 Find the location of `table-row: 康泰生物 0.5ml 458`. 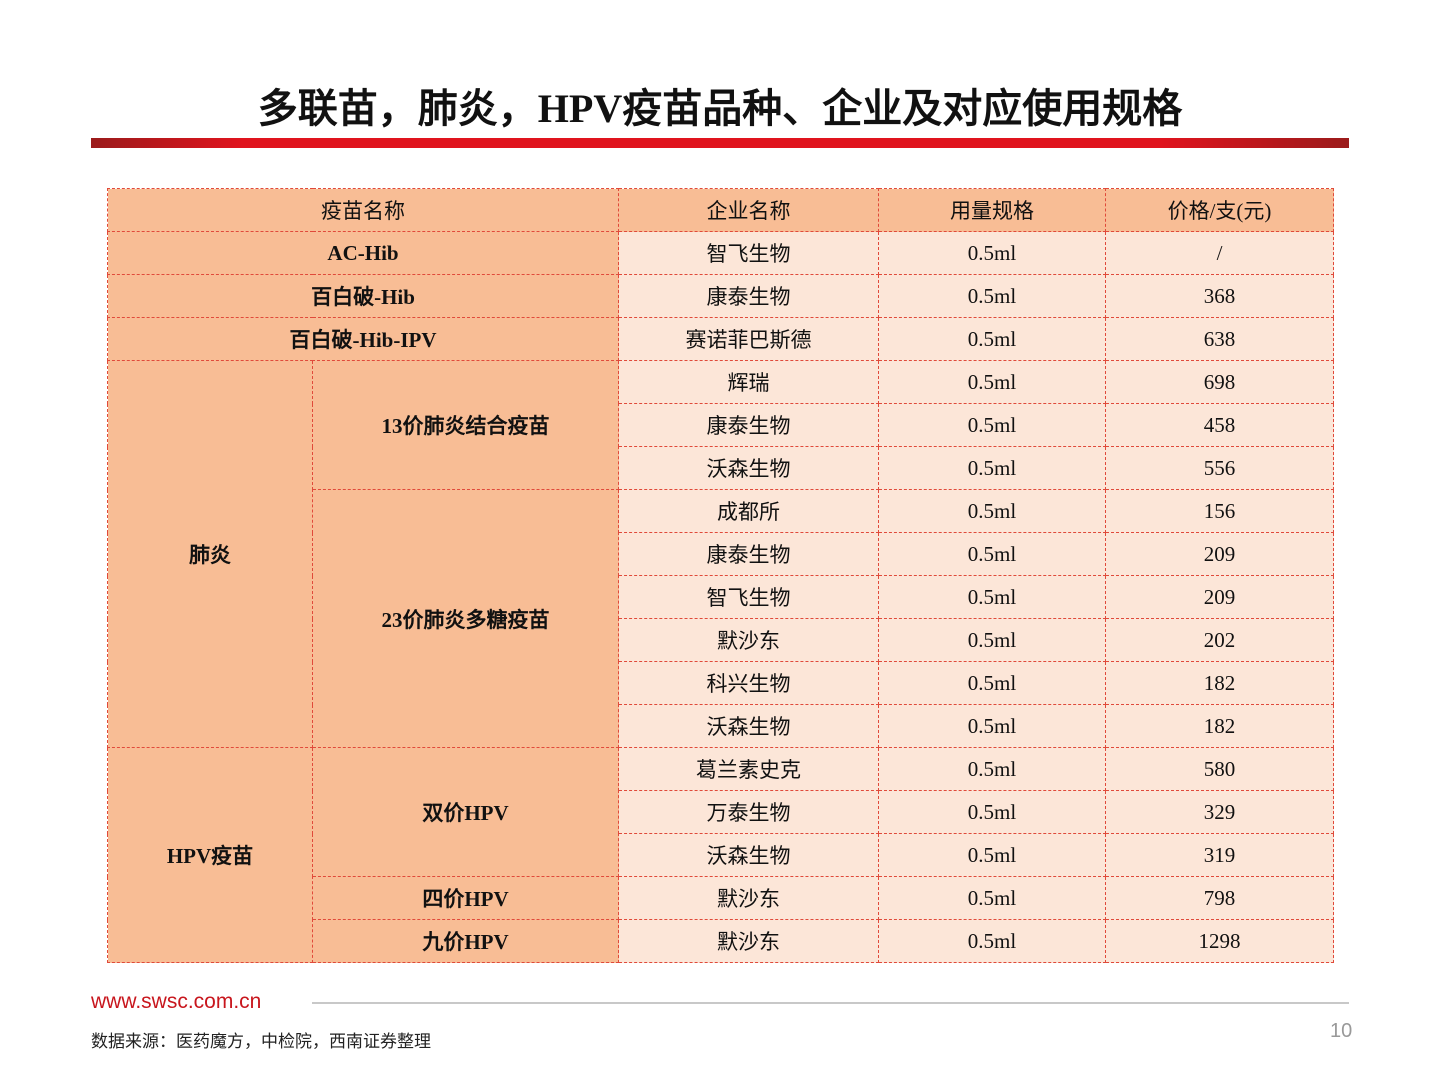

table-row: 康泰生物 0.5ml 458 is located at coordinates (721, 425).